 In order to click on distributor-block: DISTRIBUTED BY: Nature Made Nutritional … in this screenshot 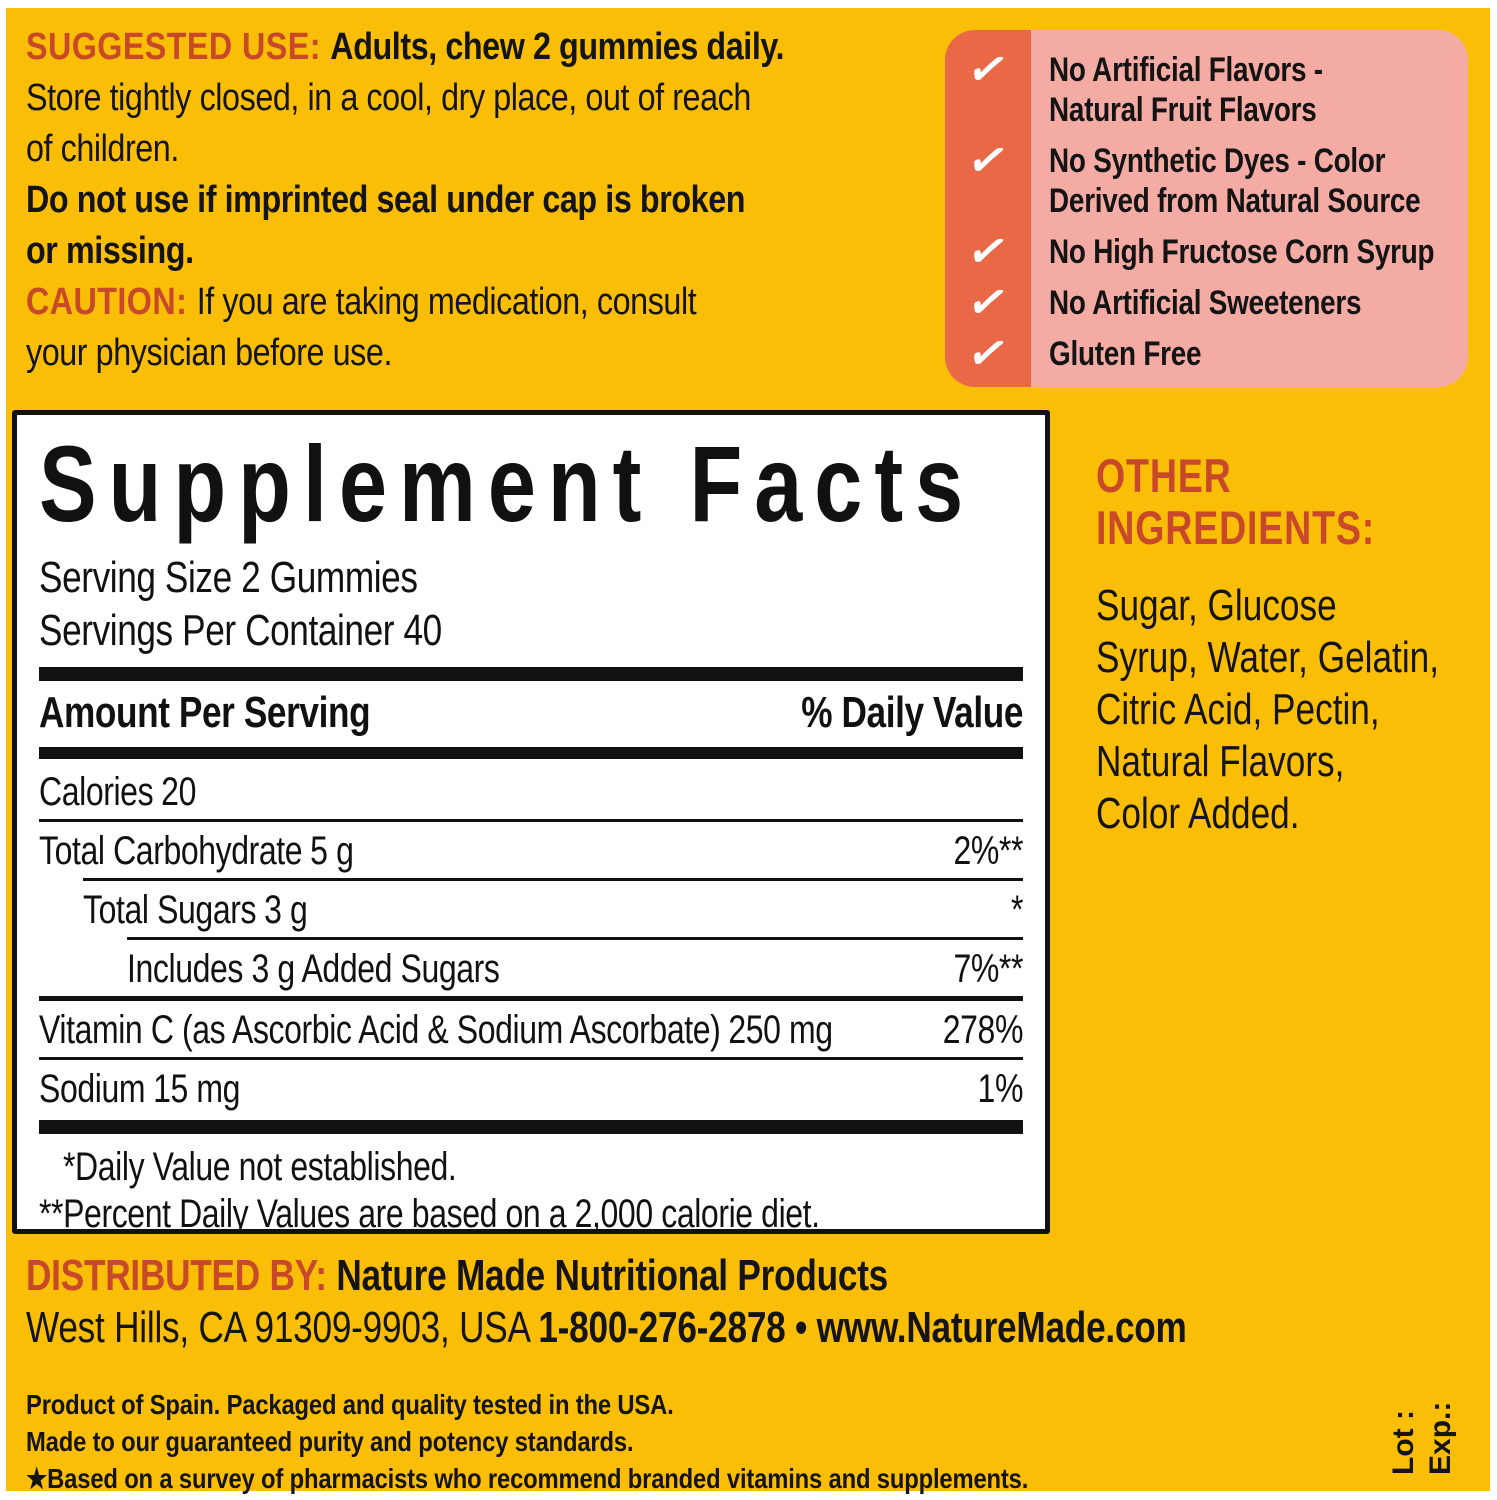, I will do `click(674, 1302)`.